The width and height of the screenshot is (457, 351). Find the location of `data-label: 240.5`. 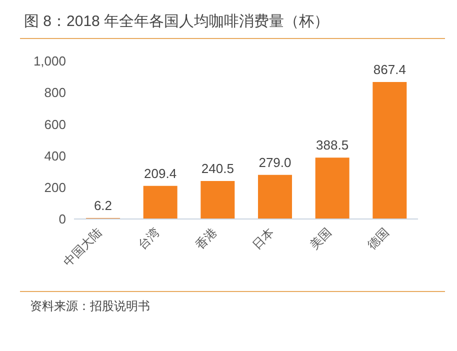

data-label: 240.5 is located at coordinates (217, 168).